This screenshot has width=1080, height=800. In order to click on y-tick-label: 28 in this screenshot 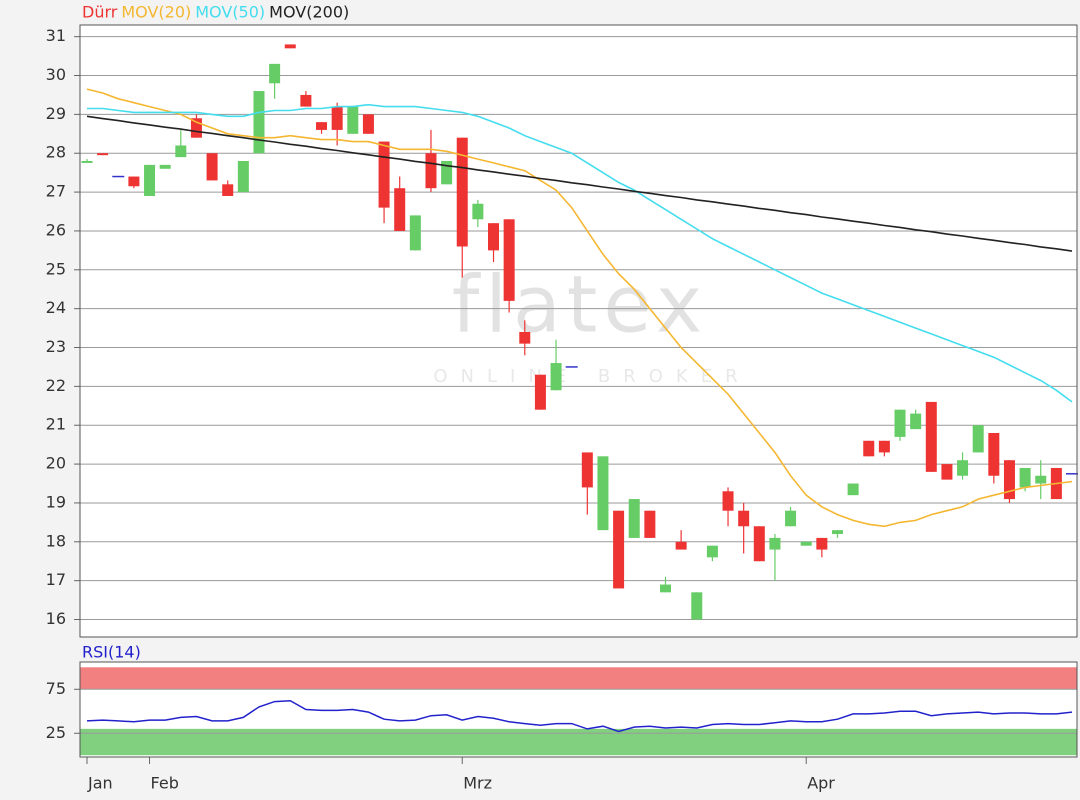, I will do `click(56, 152)`.